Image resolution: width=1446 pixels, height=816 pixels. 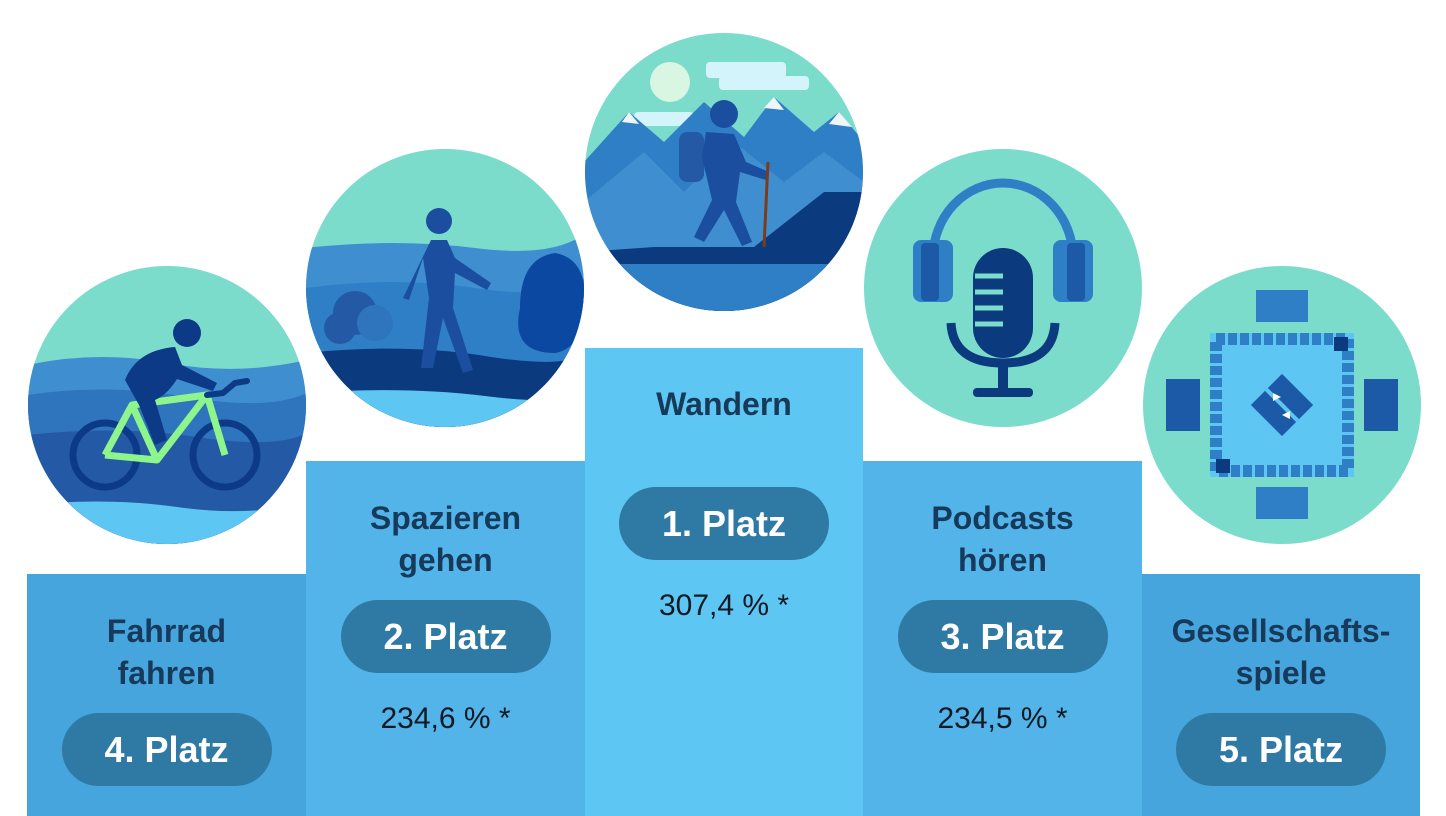 What do you see at coordinates (724, 404) in the screenshot?
I see `activity-label: Wandern` at bounding box center [724, 404].